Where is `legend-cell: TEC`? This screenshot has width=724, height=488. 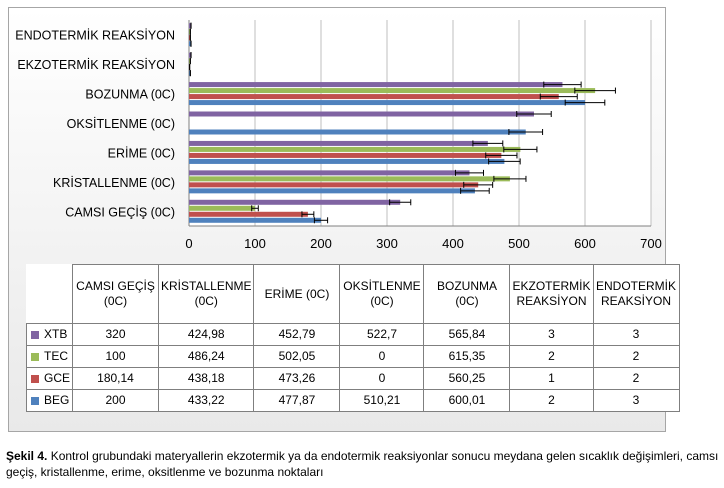
legend-cell: TEC is located at coordinates (49, 356).